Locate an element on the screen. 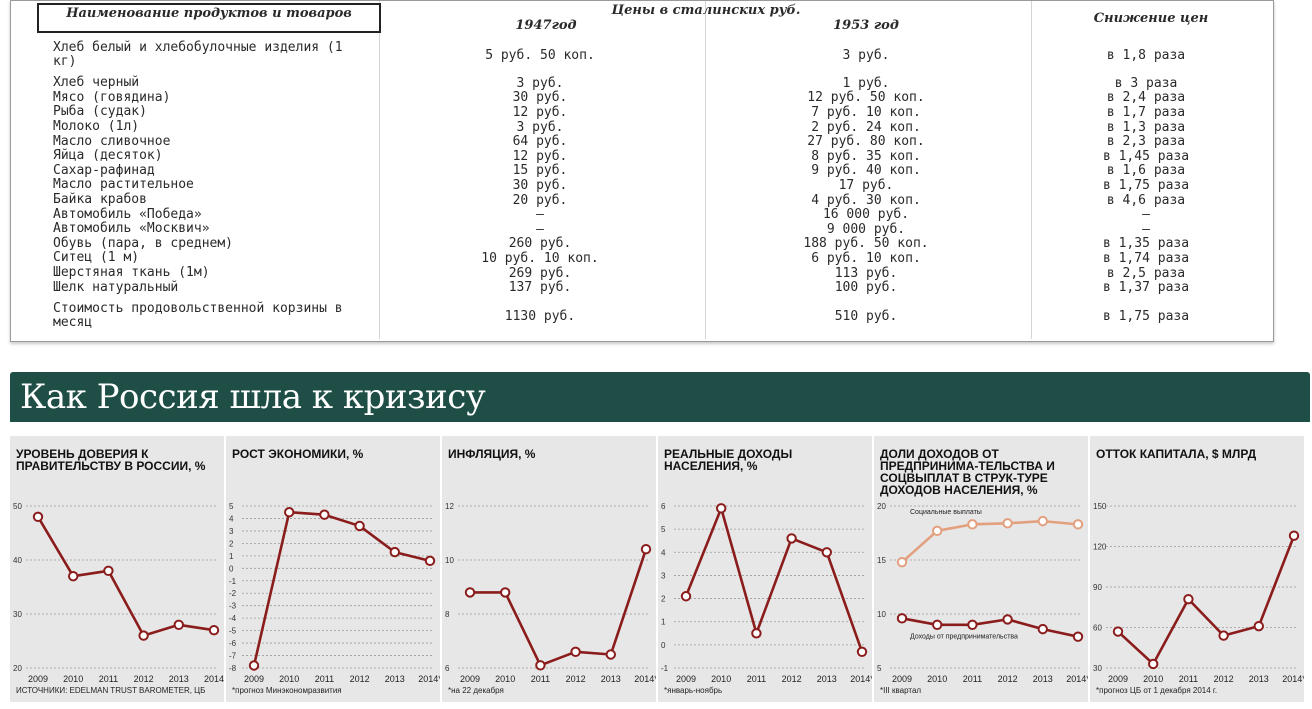 This screenshot has width=1312, height=709. y-tick-label: -2 is located at coordinates (233, 593).